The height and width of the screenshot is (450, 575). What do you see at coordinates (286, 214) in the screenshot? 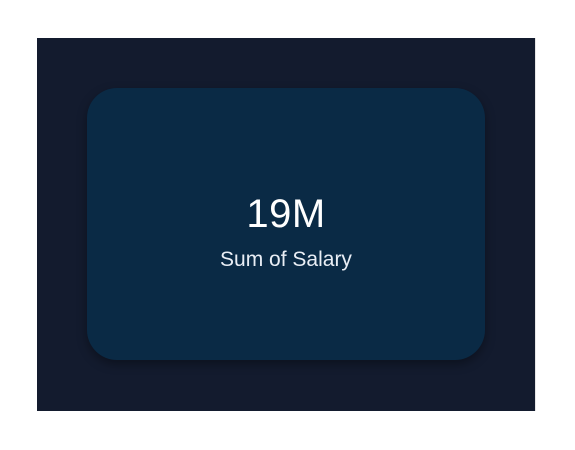
I see `kpi-value: 19M` at bounding box center [286, 214].